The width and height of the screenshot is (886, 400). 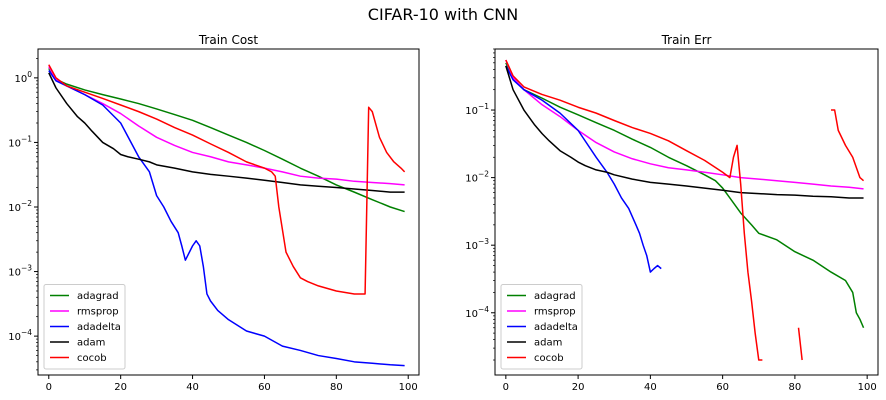 I want to click on series-line-adagrad, so click(x=226, y=140).